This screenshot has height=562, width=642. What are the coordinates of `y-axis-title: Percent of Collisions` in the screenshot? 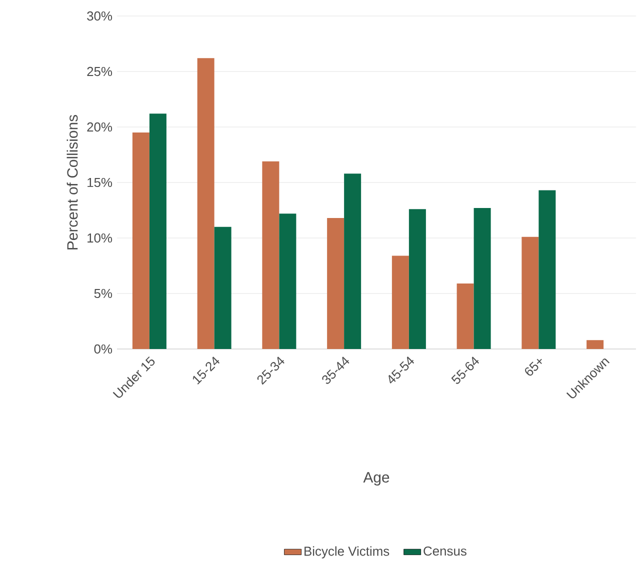 It's located at (72, 182).